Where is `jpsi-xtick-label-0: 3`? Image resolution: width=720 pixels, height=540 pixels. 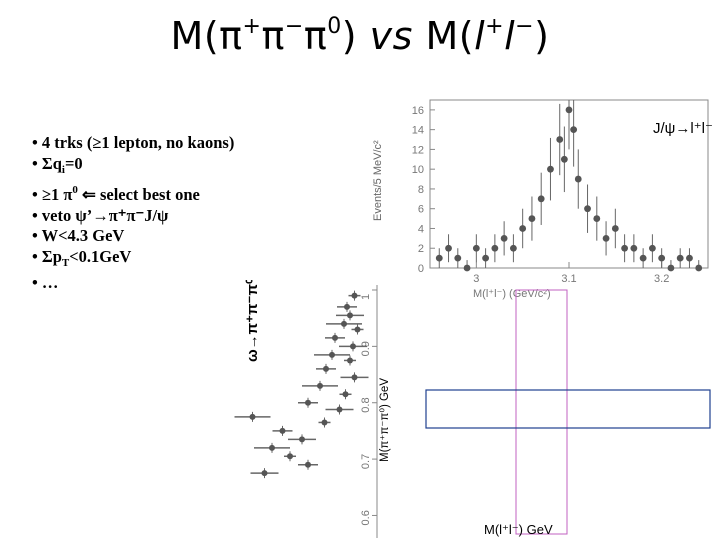
jpsi-xtick-label-0: 3 is located at coordinates (476, 279).